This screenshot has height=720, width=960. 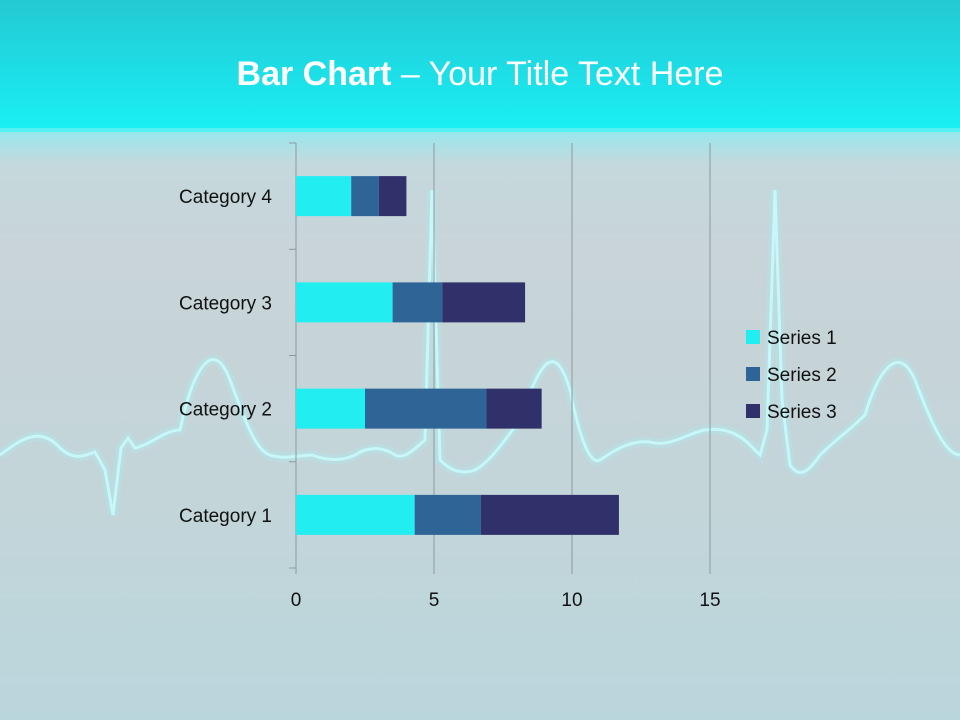 I want to click on slide-title: Bar Chart – Your Title Text Here, so click(x=480, y=74).